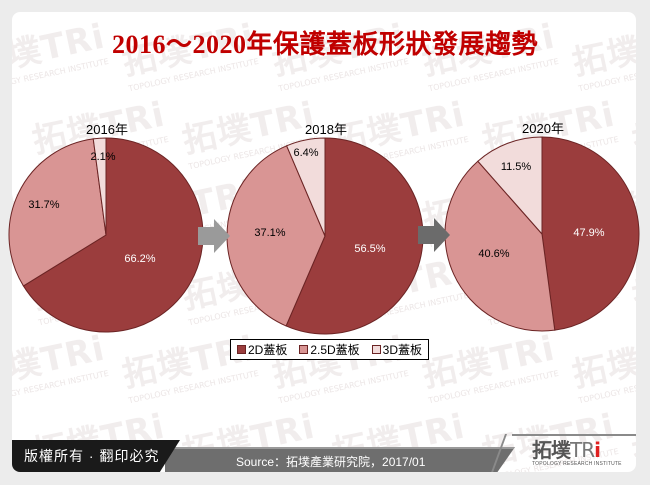 The width and height of the screenshot is (650, 485). Describe the element at coordinates (582, 450) in the screenshot. I see `logo-tr: TR` at that location.